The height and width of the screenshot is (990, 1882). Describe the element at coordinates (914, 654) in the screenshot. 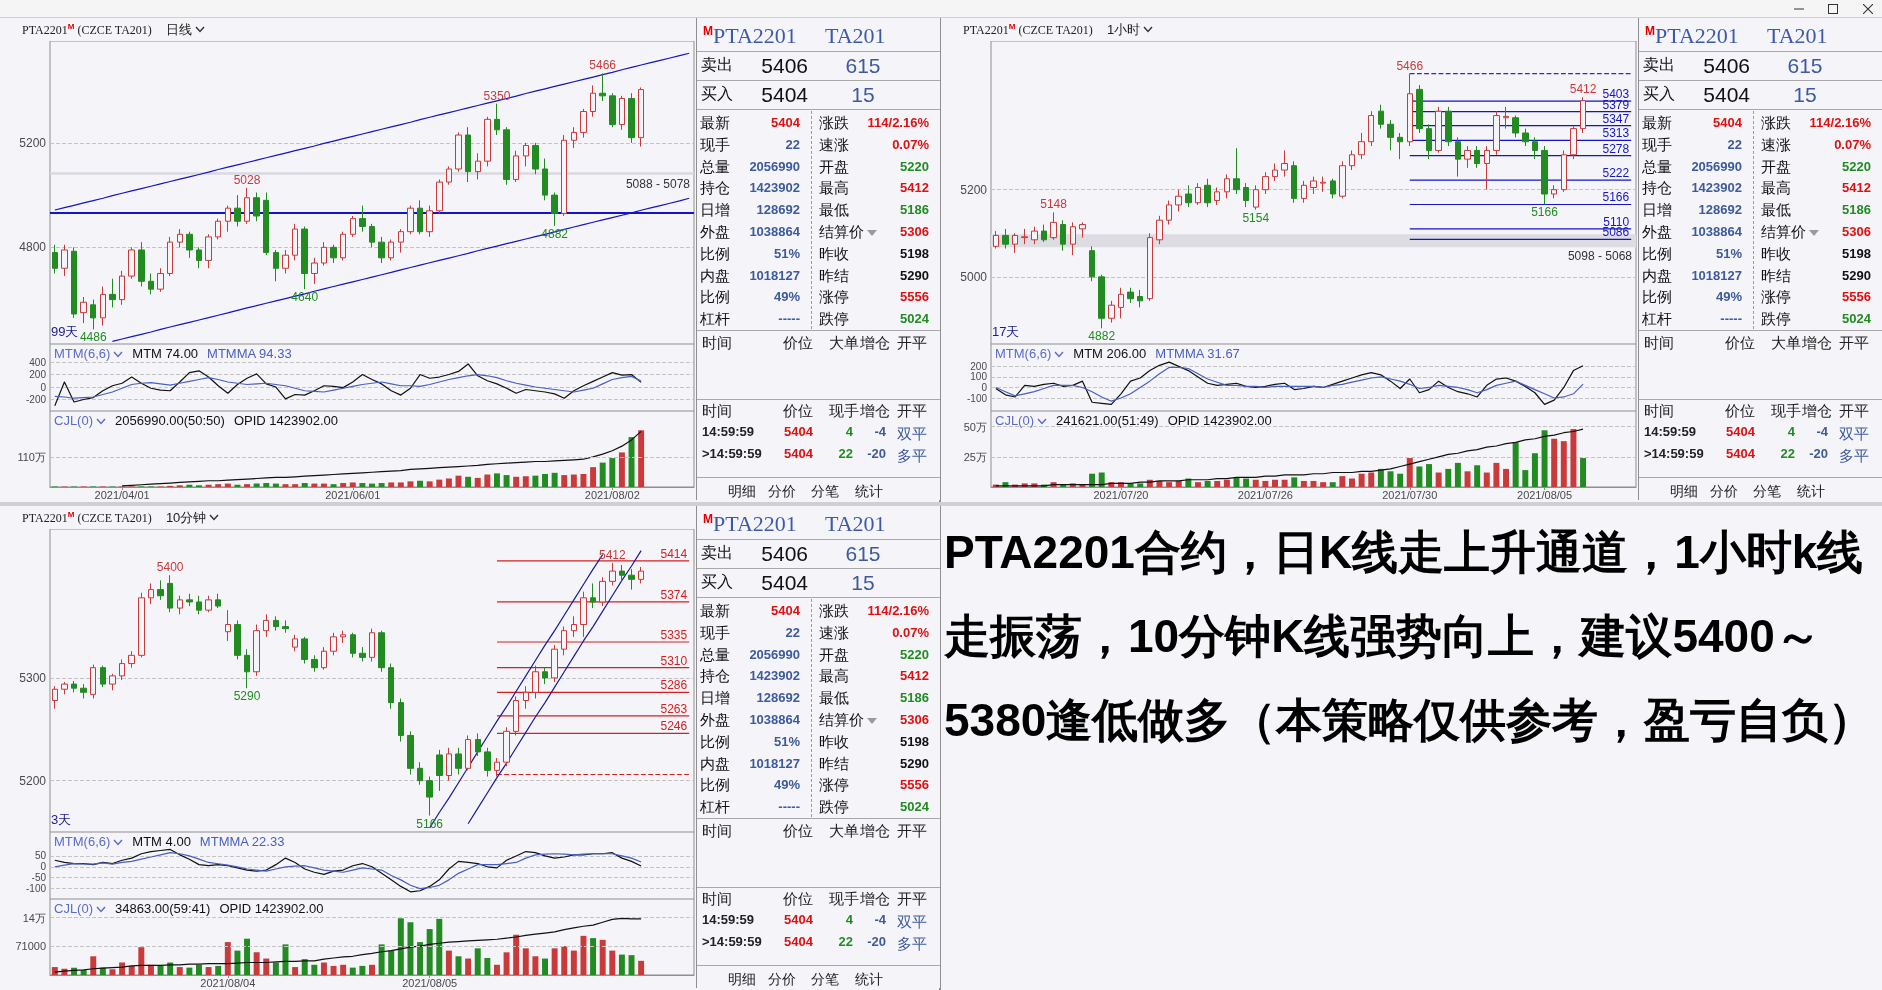

I see `text: 5220` at that location.